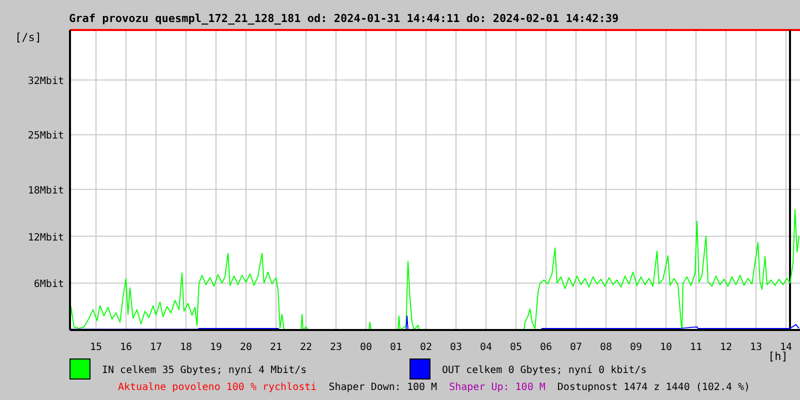 The image size is (800, 400). I want to click on x-tick-label: 23, so click(336, 347).